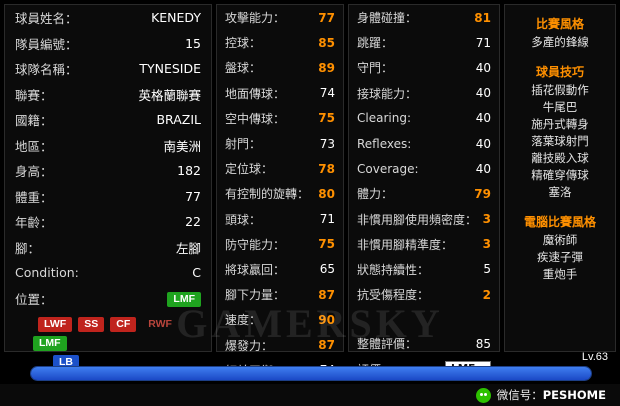  What do you see at coordinates (560, 274) in the screenshot?
I see `styles-group-item: 重炮手` at bounding box center [560, 274].